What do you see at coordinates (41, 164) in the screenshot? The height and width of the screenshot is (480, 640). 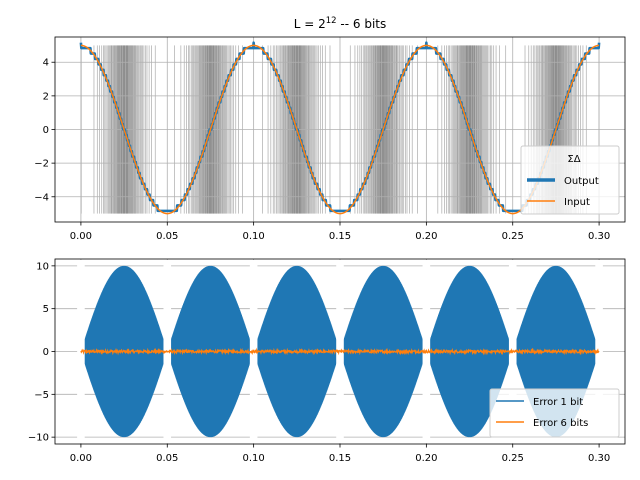 I see `y-tick-label: −2` at bounding box center [41, 164].